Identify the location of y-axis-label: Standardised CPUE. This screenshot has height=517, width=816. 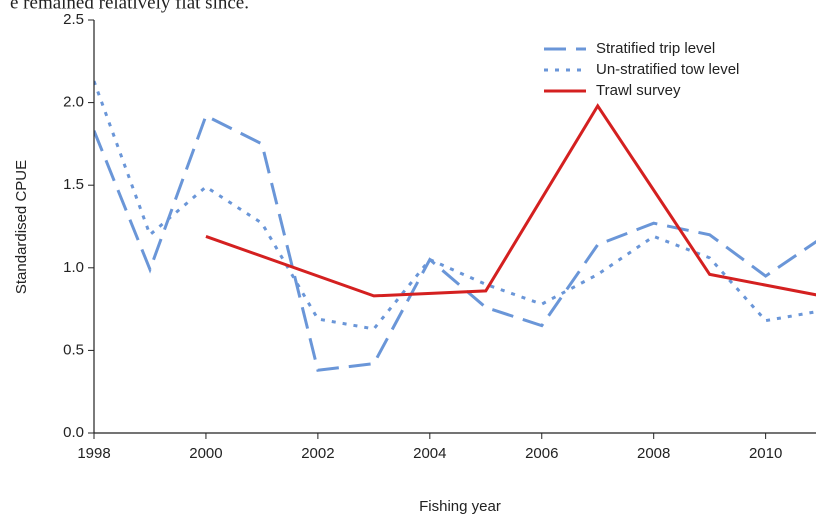
(21, 227).